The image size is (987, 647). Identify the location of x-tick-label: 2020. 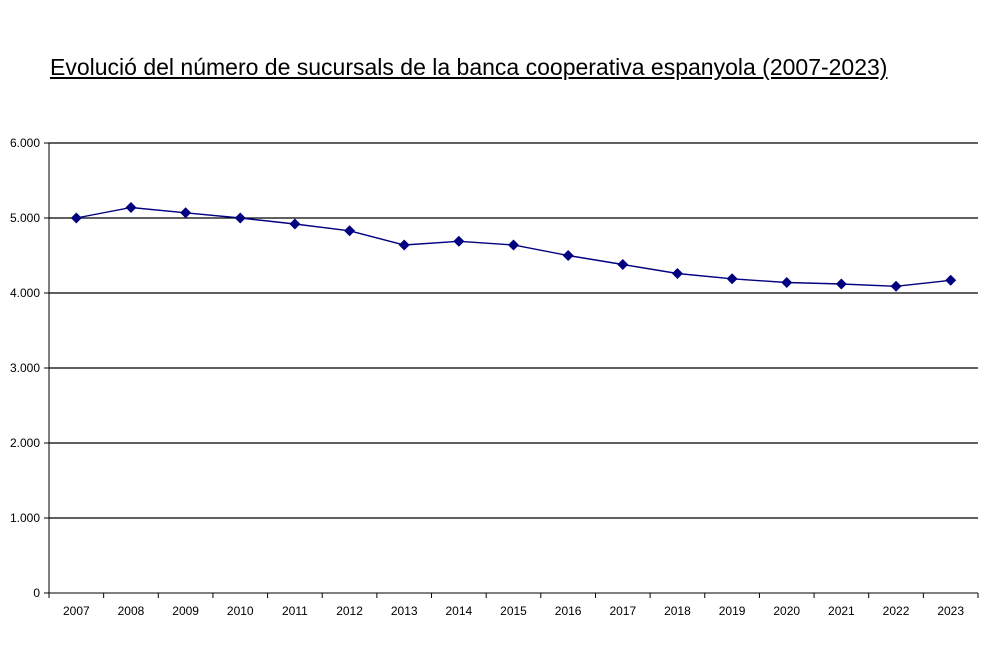
(786, 611).